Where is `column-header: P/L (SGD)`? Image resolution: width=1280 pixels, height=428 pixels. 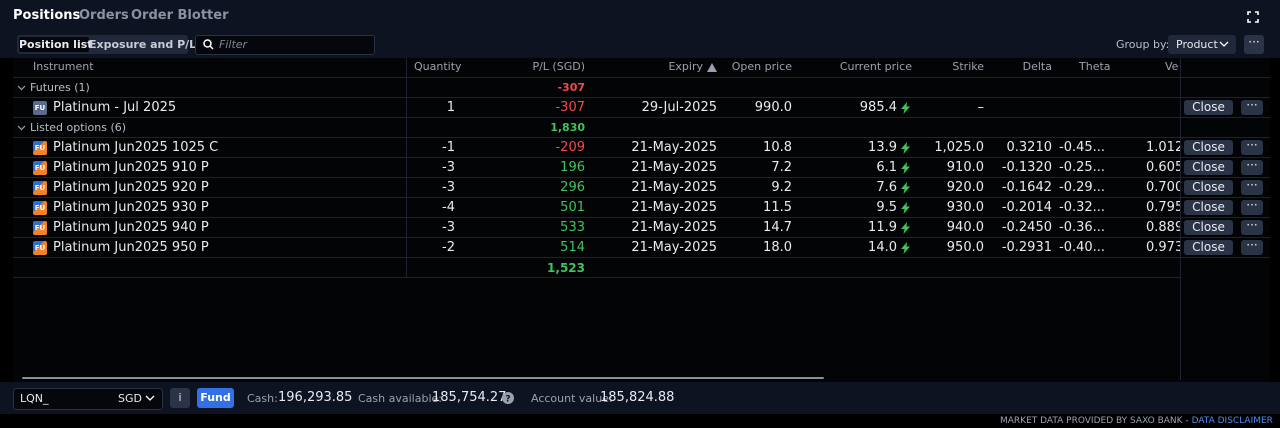
column-header: P/L (SGD) is located at coordinates (558, 66).